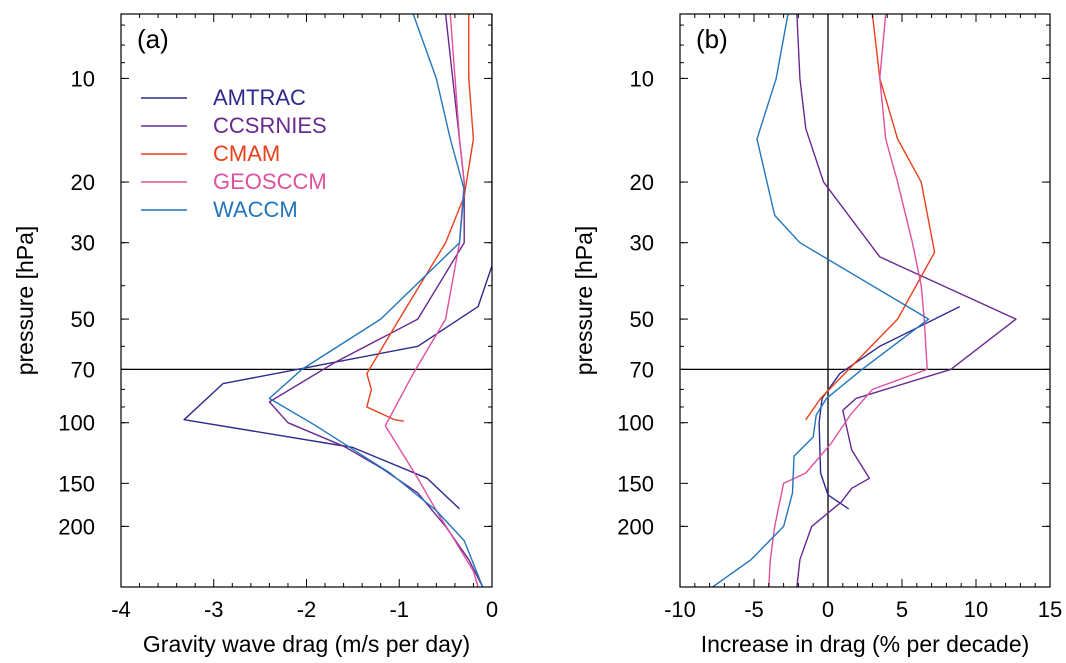 Image resolution: width=1066 pixels, height=663 pixels. What do you see at coordinates (889, 407) in the screenshot?
I see `series-line-amtrac` at bounding box center [889, 407].